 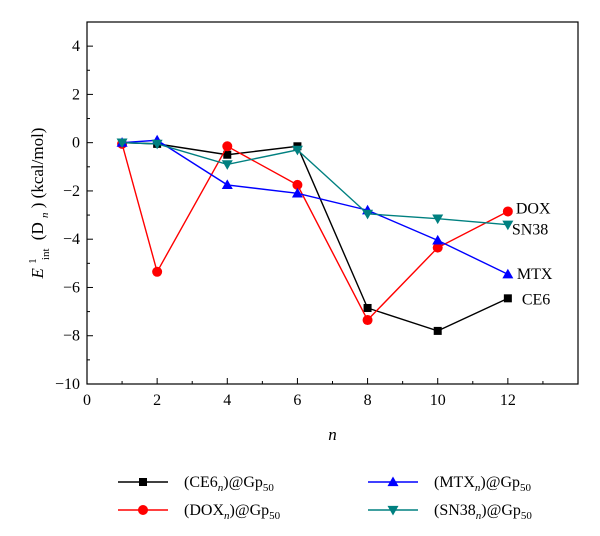 What do you see at coordinates (74, 215) in the screenshot?
I see `y-axis-ticks: −10 −8 −6 −4 −2 0 2 4` at bounding box center [74, 215].